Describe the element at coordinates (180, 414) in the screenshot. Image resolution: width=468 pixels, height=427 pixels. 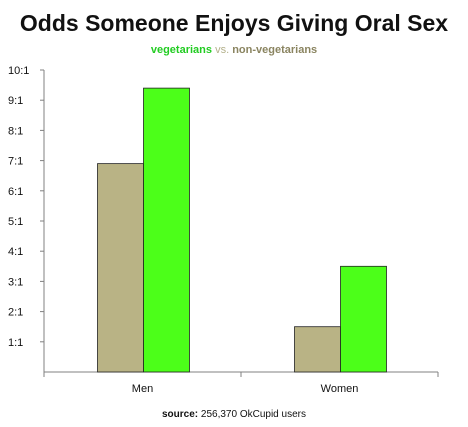
I see `source-label: source:` at that location.